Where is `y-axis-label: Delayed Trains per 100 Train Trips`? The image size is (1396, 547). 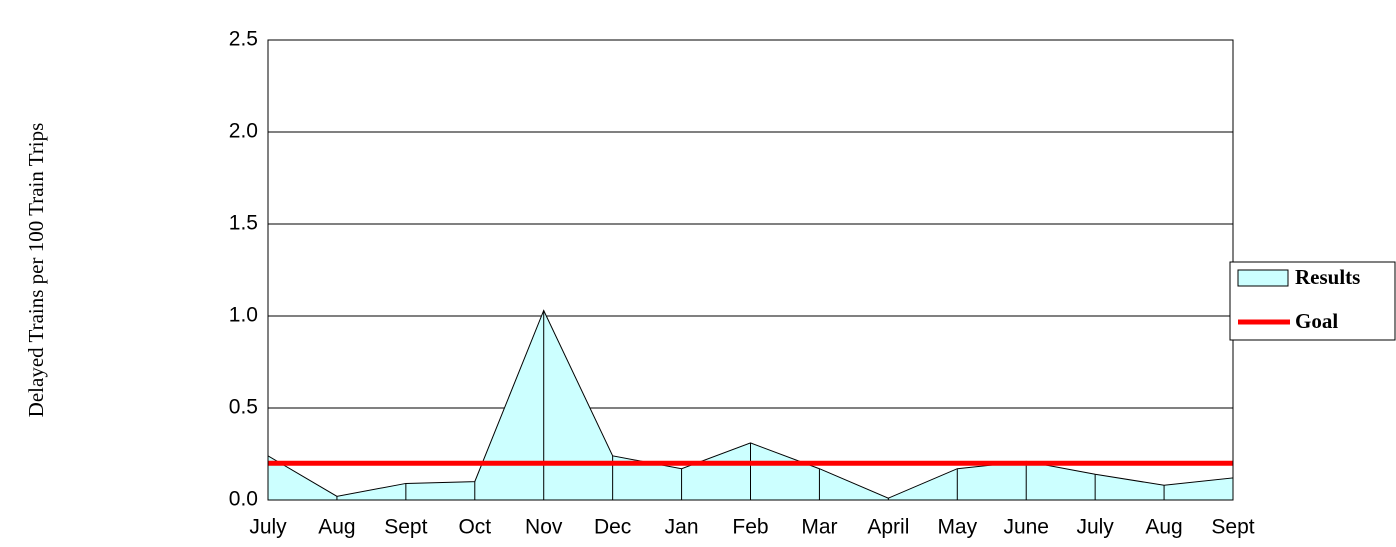
y-axis-label: Delayed Trains per 100 Train Trips is located at coordinates (36, 270).